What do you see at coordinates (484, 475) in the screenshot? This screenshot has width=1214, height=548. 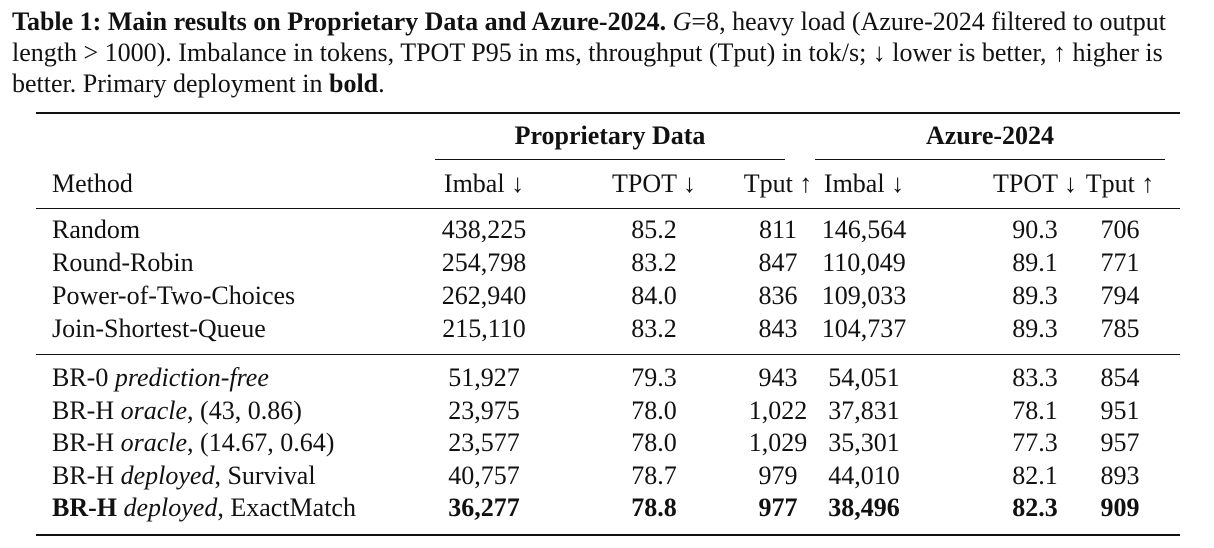 I see `table-cell: 40,757` at bounding box center [484, 475].